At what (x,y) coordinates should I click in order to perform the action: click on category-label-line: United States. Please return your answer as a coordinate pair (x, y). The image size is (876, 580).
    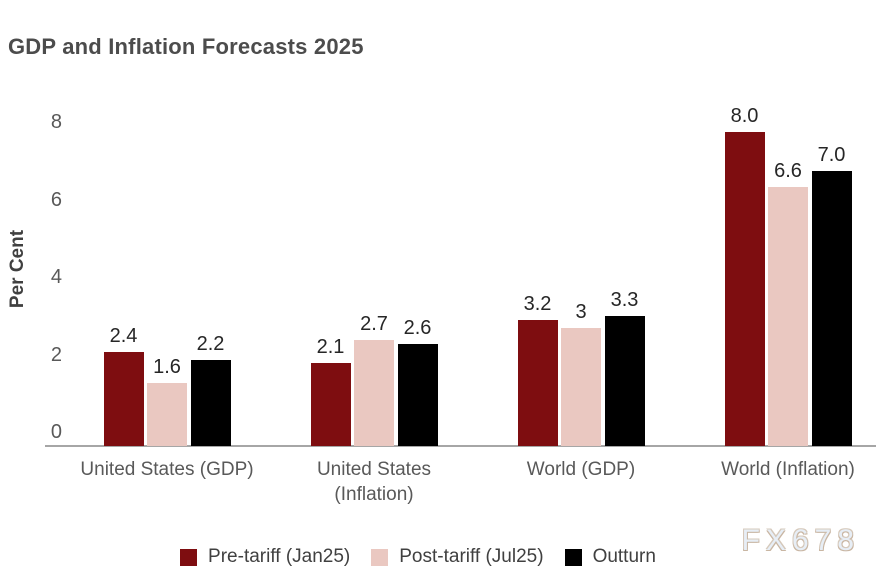
    Looking at the image, I should click on (374, 469).